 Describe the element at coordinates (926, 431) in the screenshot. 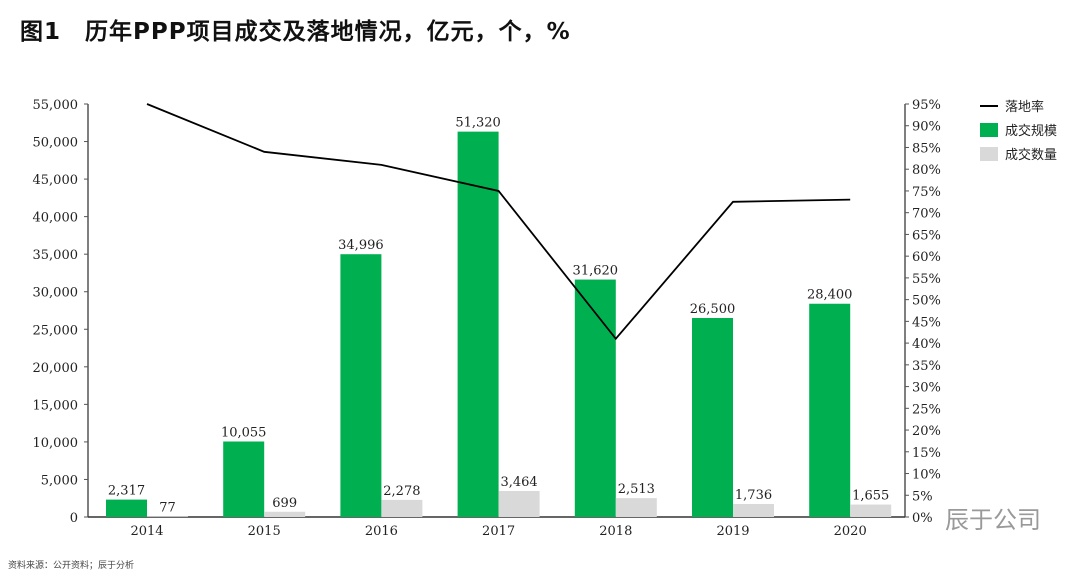

I see `right-tick-label: 20%` at that location.